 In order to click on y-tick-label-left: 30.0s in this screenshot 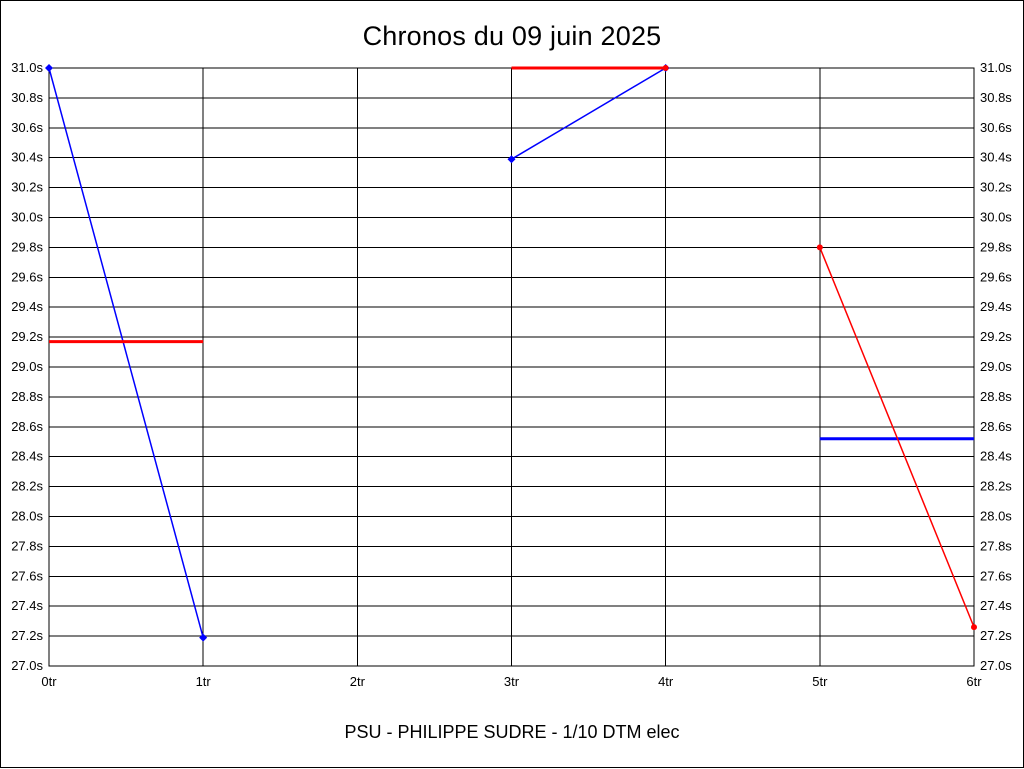, I will do `click(27, 217)`.